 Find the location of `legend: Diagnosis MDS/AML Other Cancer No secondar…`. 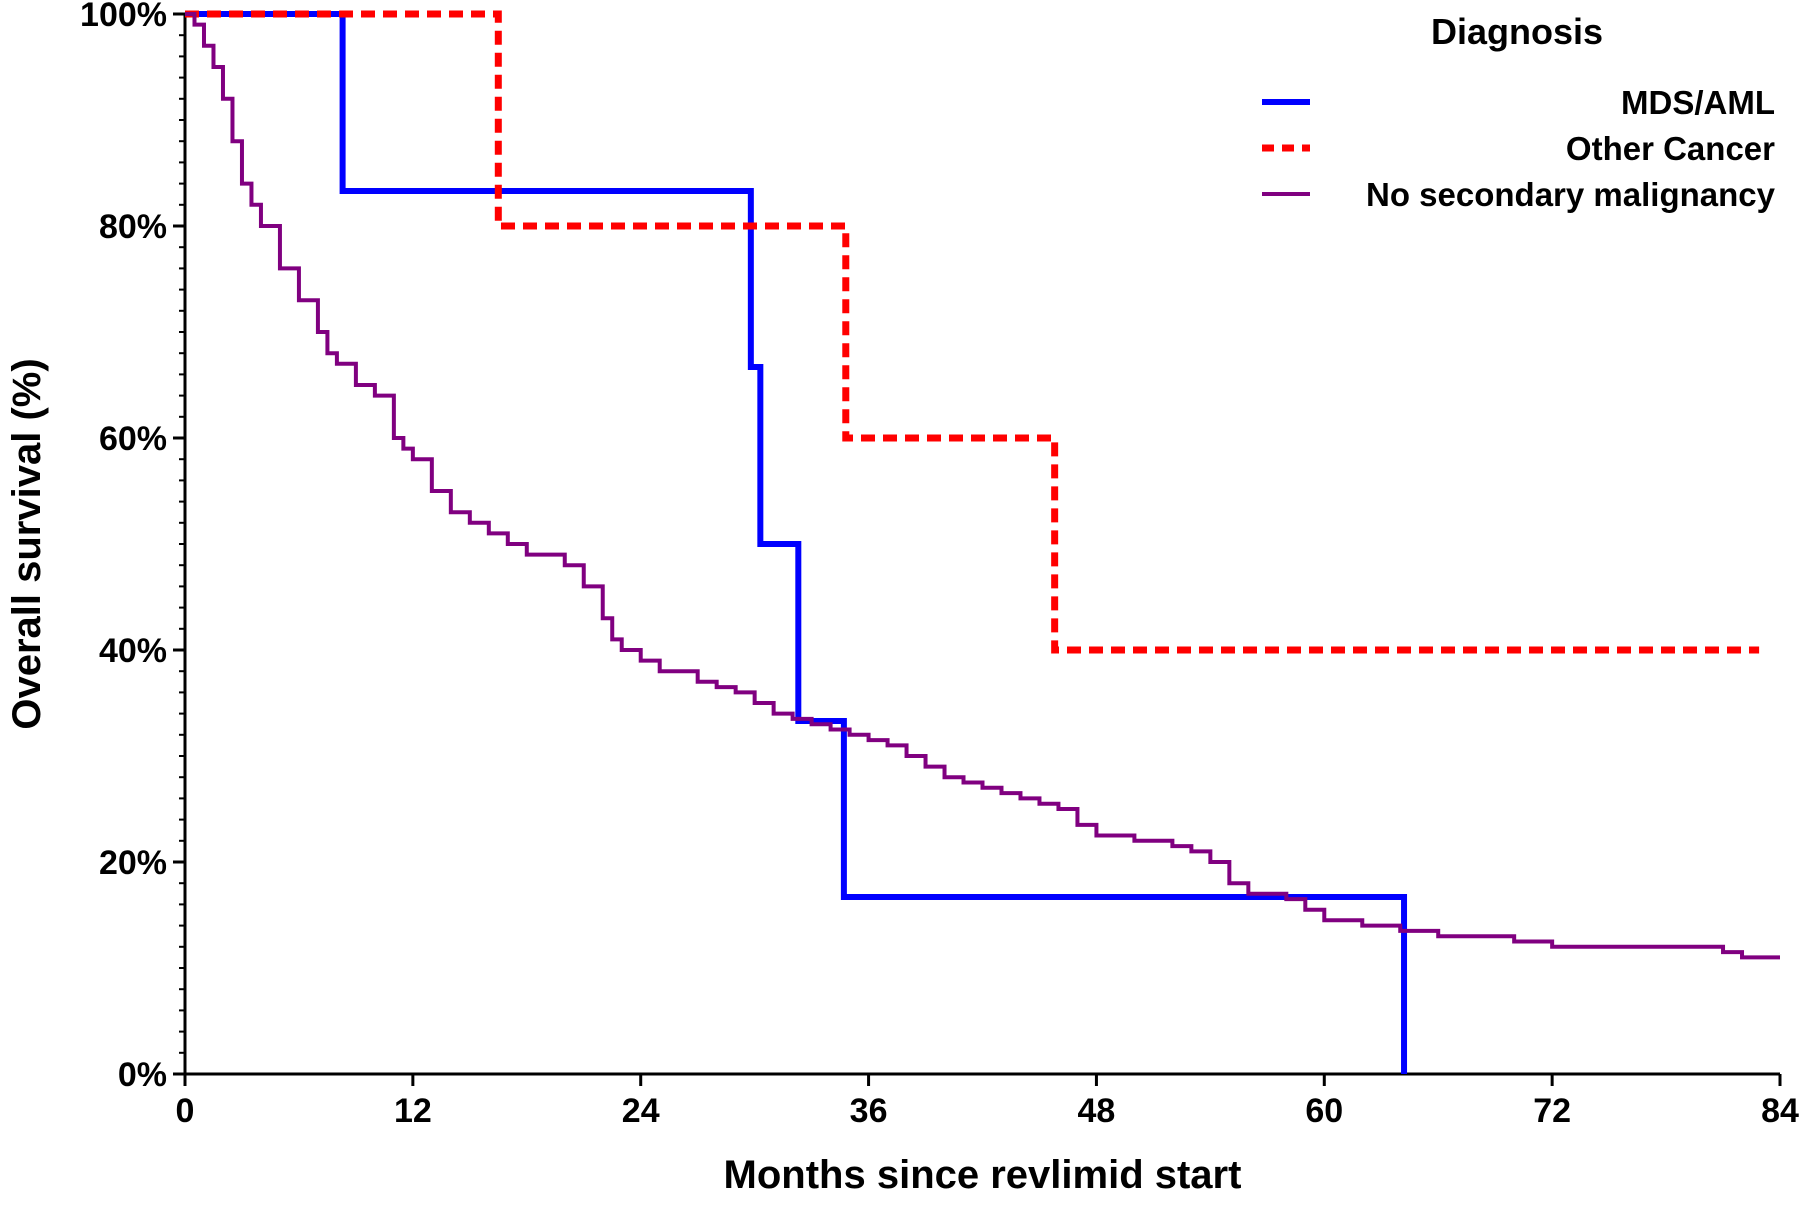

legend: Diagnosis MDS/AML Other Cancer No secondar… is located at coordinates (1519, 112).